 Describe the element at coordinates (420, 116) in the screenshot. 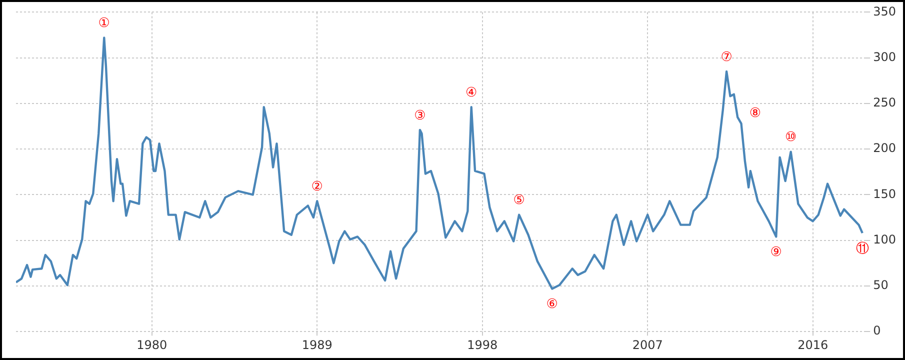

I see `annotation: ③` at that location.